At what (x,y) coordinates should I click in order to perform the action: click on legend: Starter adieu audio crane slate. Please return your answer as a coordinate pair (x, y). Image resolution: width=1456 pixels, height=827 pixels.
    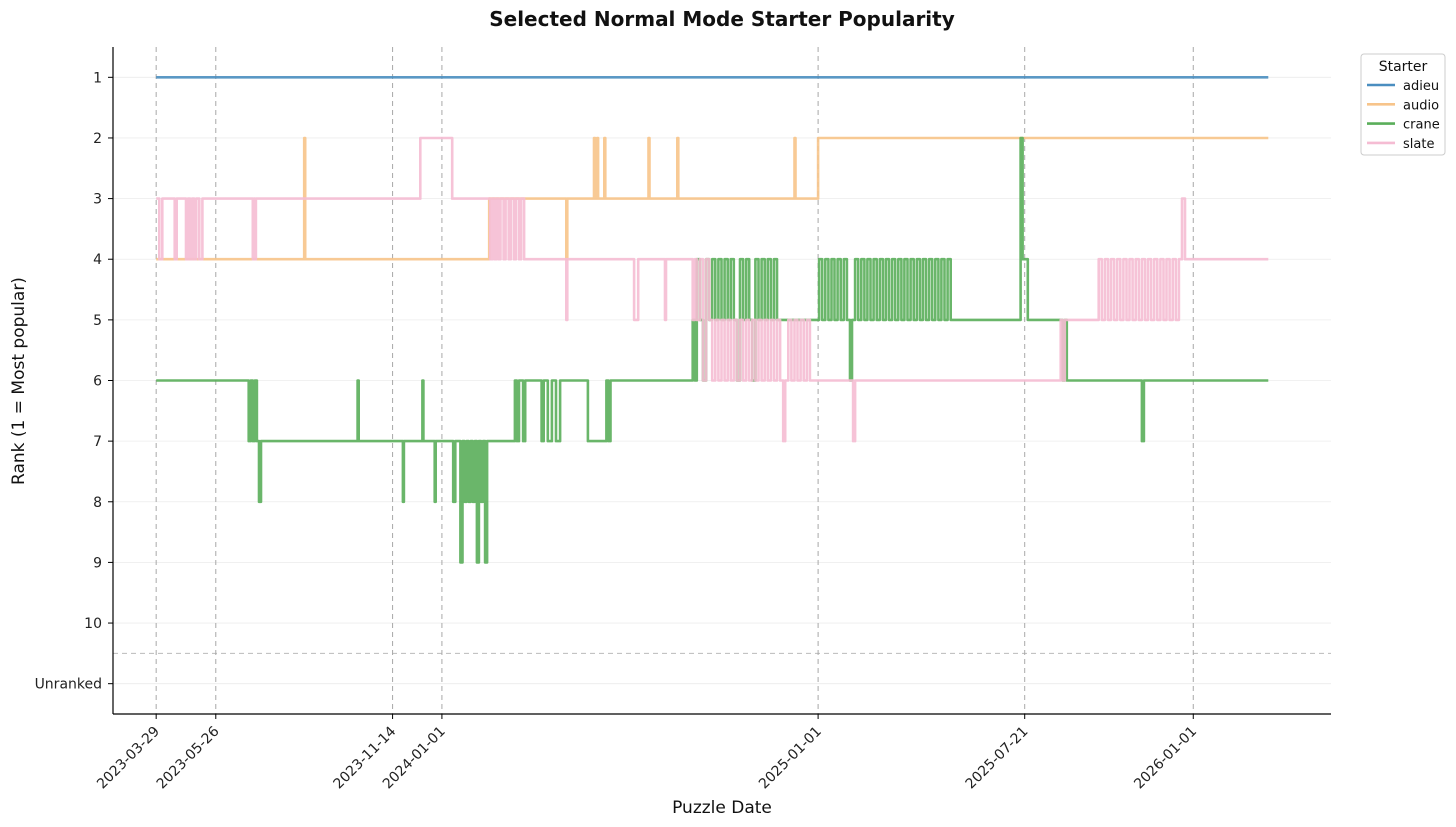
    Looking at the image, I should click on (1403, 104).